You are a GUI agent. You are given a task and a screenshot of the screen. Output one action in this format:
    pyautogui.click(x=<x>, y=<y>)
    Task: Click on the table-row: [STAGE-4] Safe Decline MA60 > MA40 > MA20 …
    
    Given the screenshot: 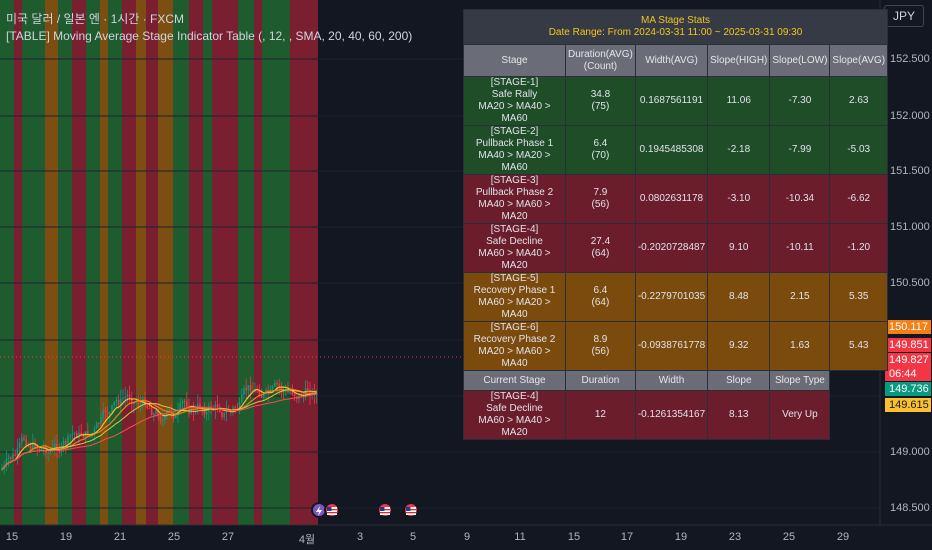 What is the action you would take?
    pyautogui.click(x=676, y=248)
    